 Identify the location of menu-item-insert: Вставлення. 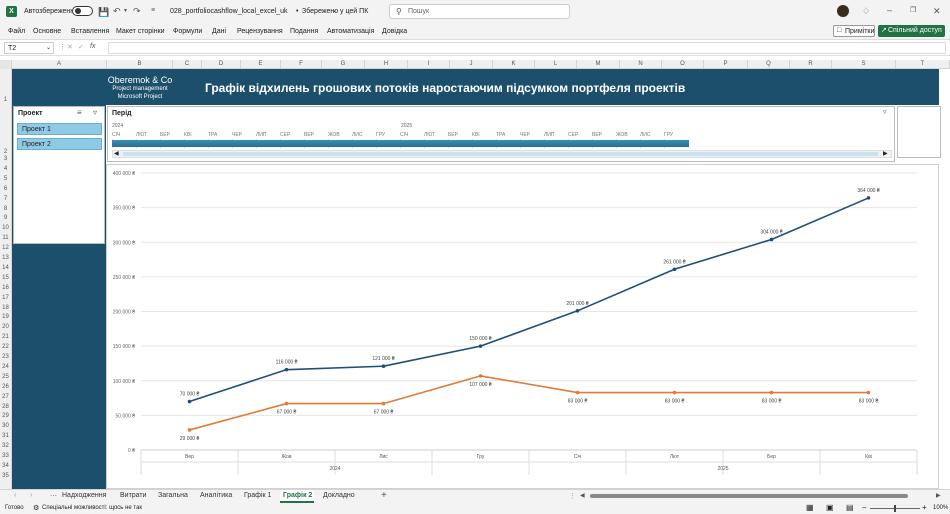
(90, 31).